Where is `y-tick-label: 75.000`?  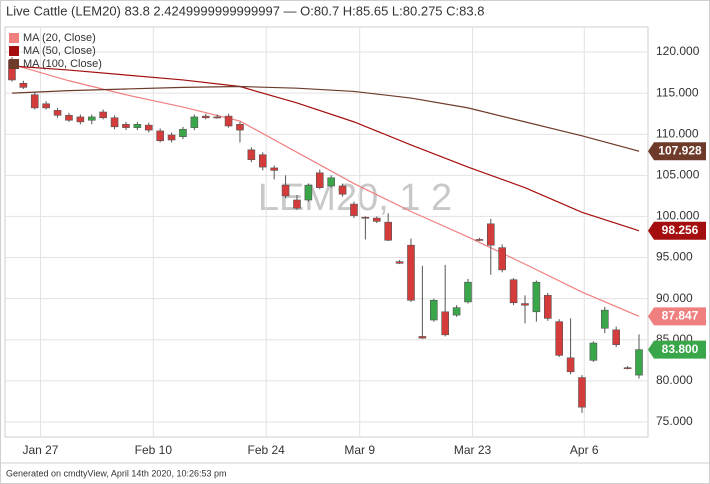
y-tick-label: 75.000 is located at coordinates (674, 421).